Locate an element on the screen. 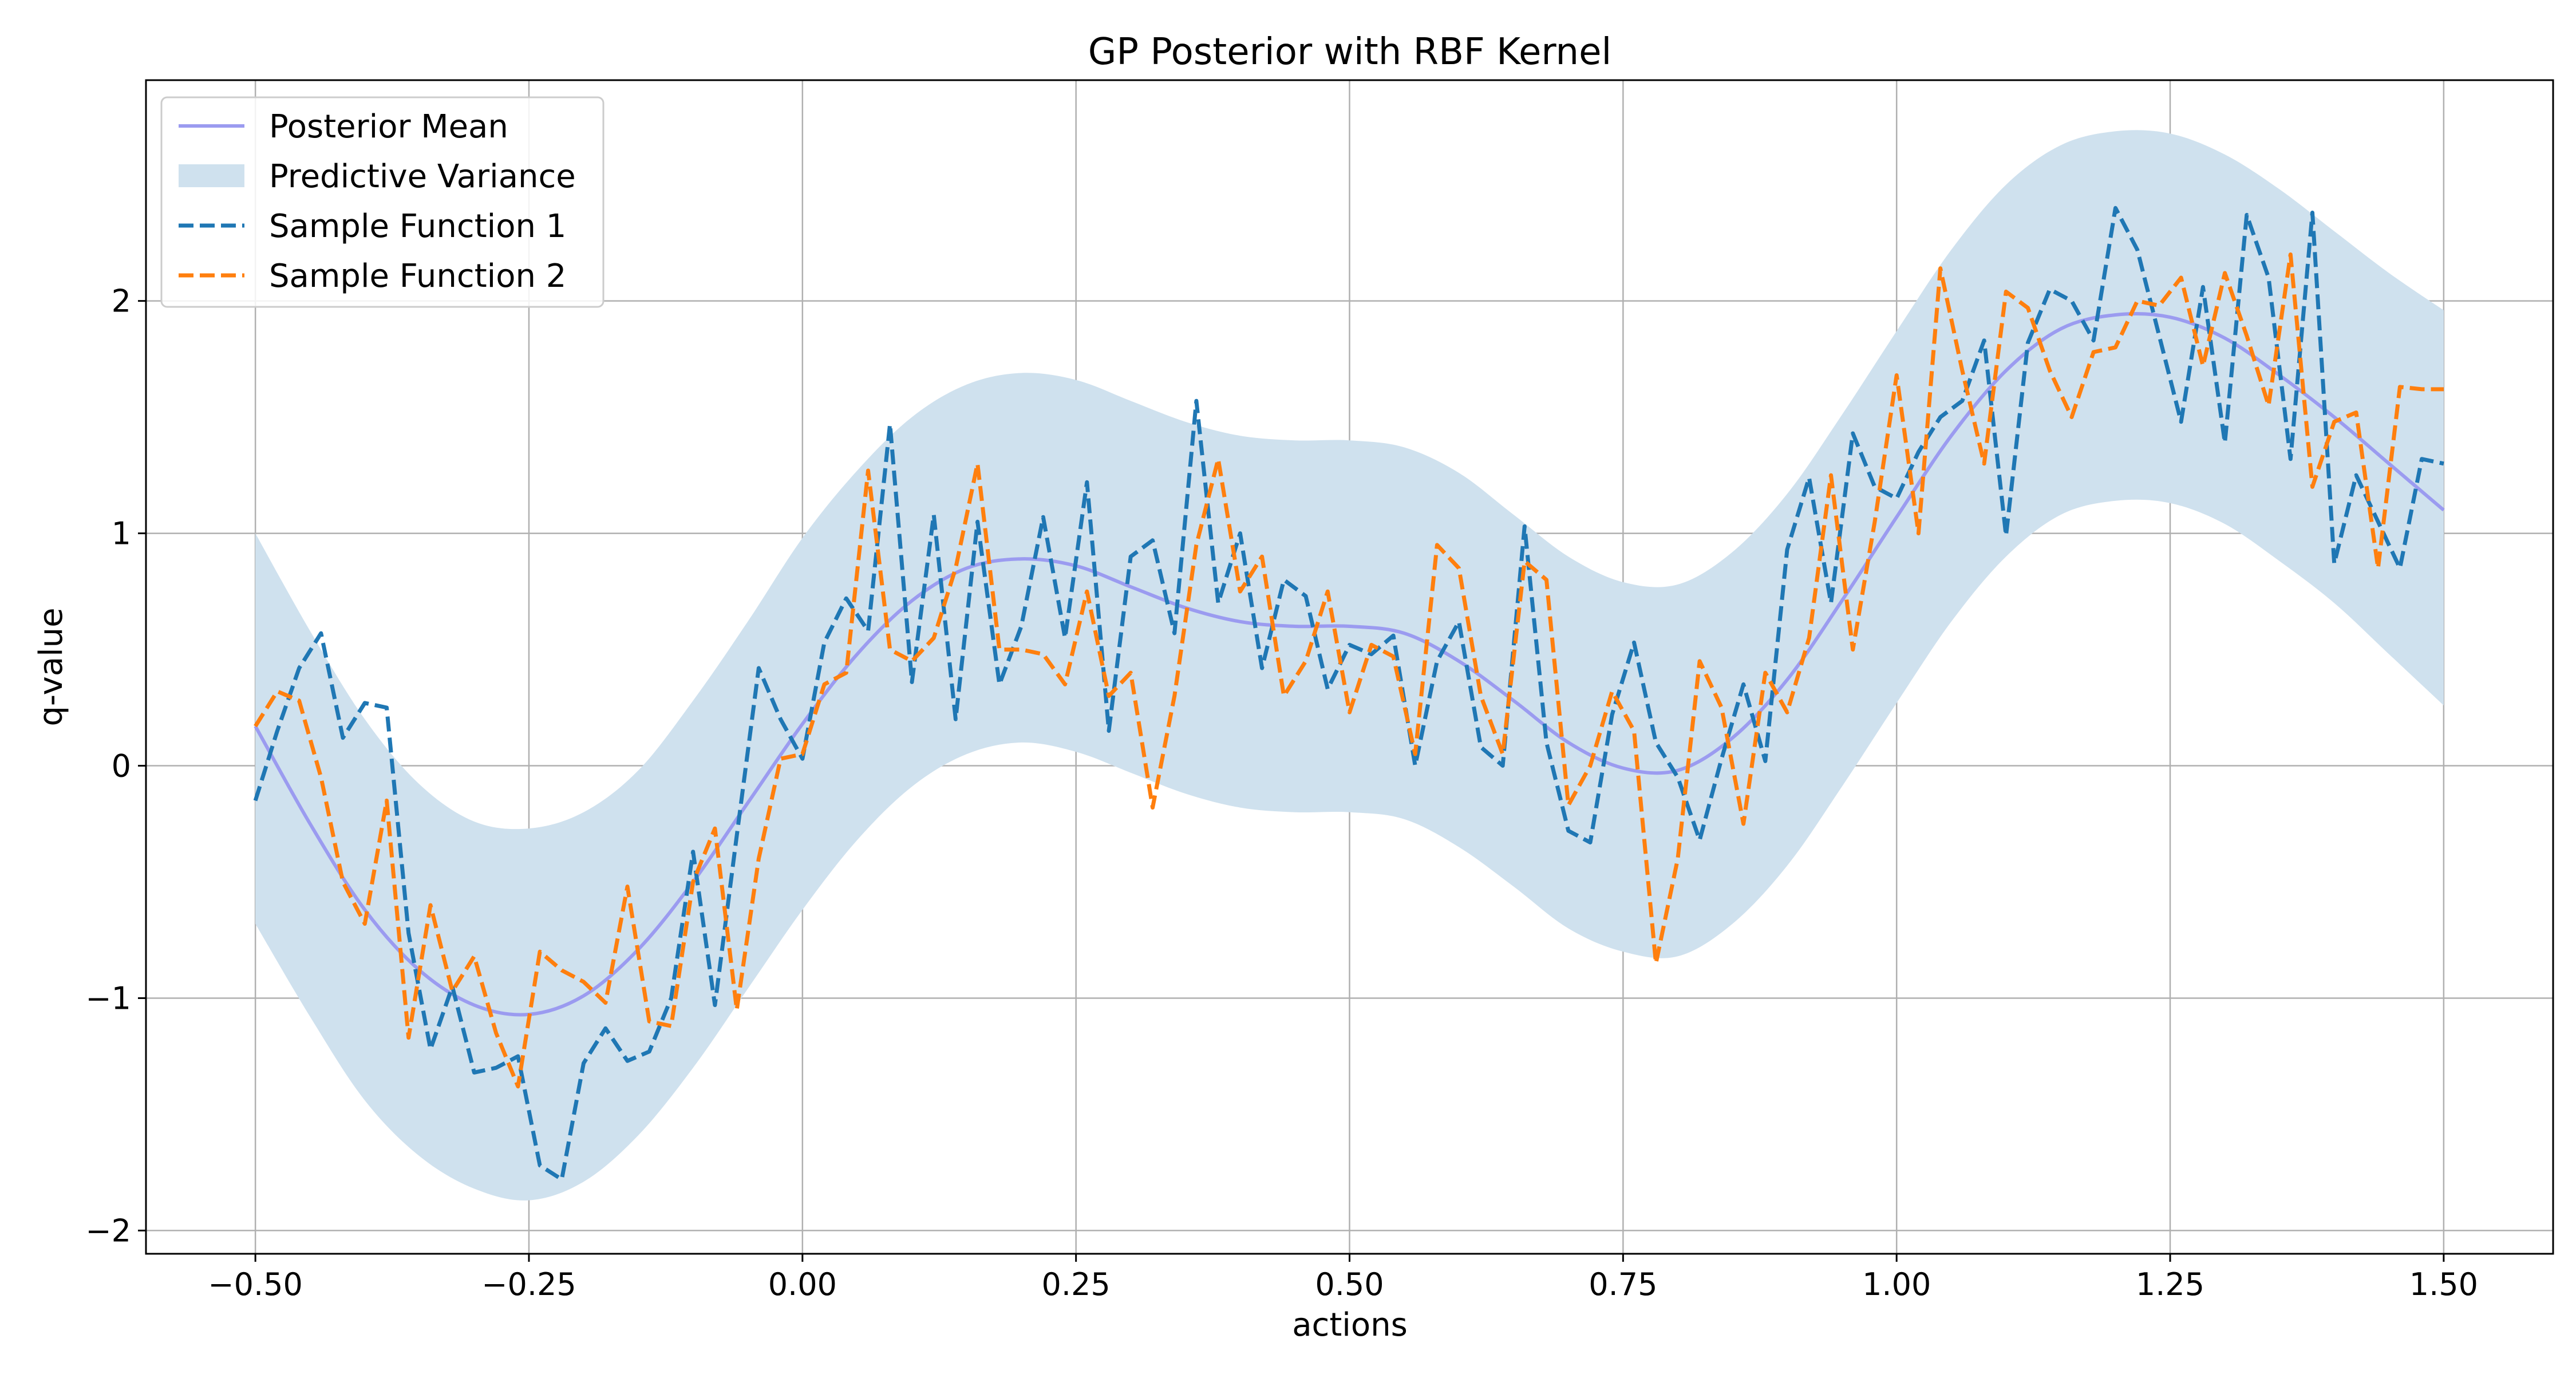 Image resolution: width=2576 pixels, height=1374 pixels. chart-title: GP Posterior with RBF Kernel is located at coordinates (1349, 52).